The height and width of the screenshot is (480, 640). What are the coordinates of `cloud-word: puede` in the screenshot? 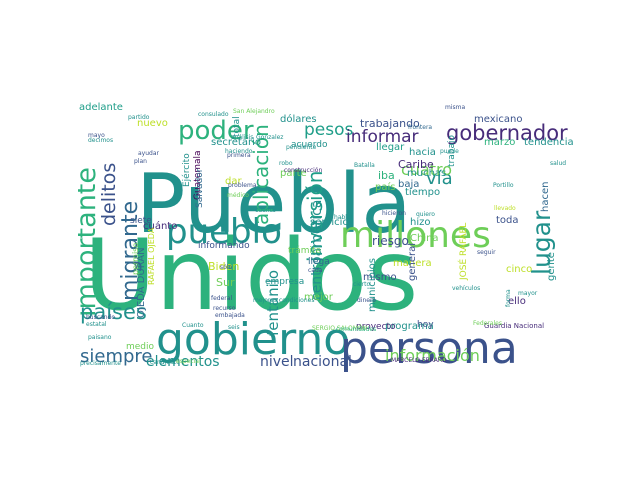 It's located at (449, 151).